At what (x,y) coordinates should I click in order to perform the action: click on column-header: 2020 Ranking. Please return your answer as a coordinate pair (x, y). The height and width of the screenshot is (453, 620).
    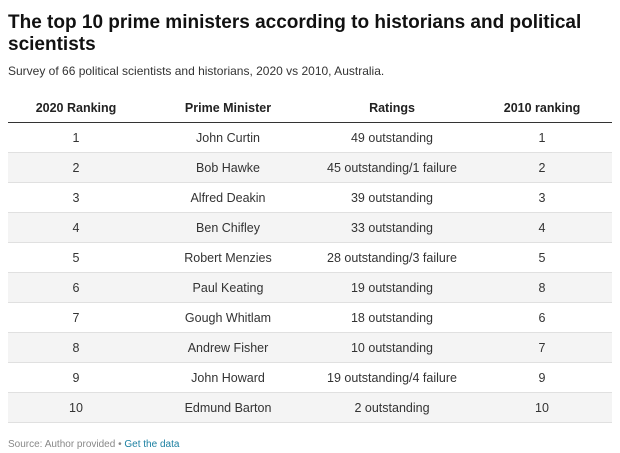
    Looking at the image, I should click on (76, 108).